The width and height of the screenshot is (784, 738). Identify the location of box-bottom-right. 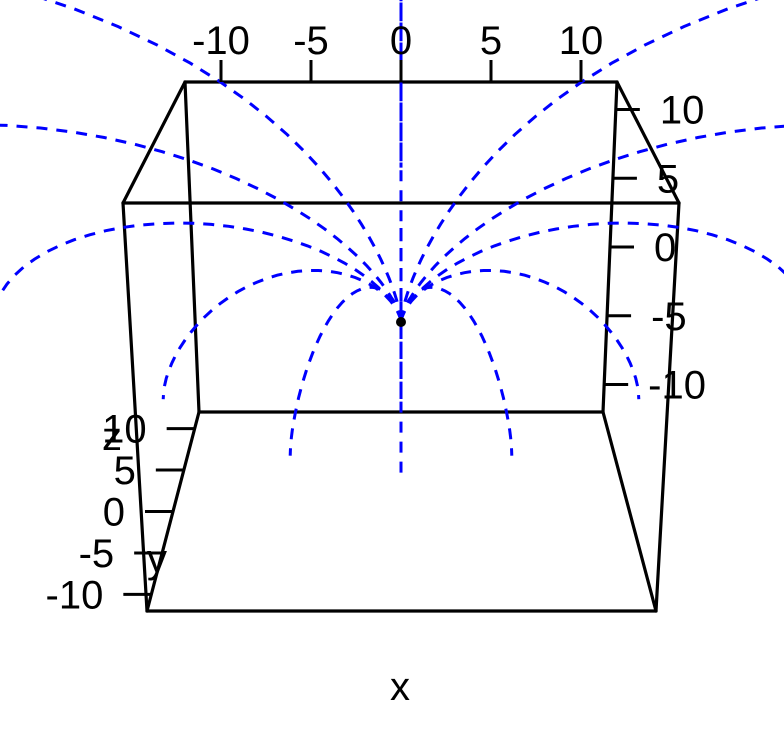
(629, 511).